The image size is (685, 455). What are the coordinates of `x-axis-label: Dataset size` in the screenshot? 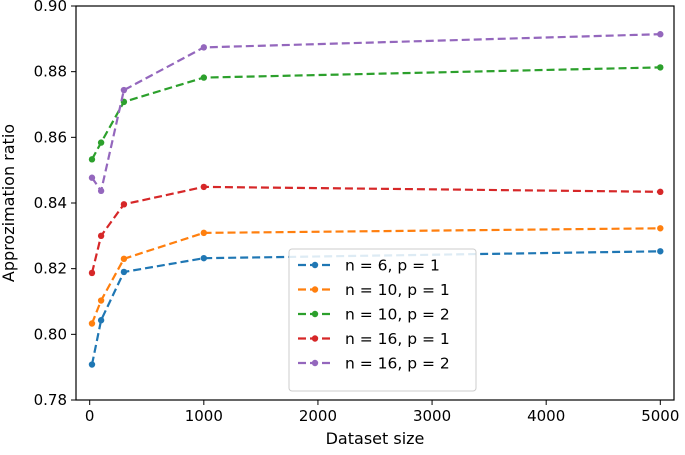 It's located at (375, 438).